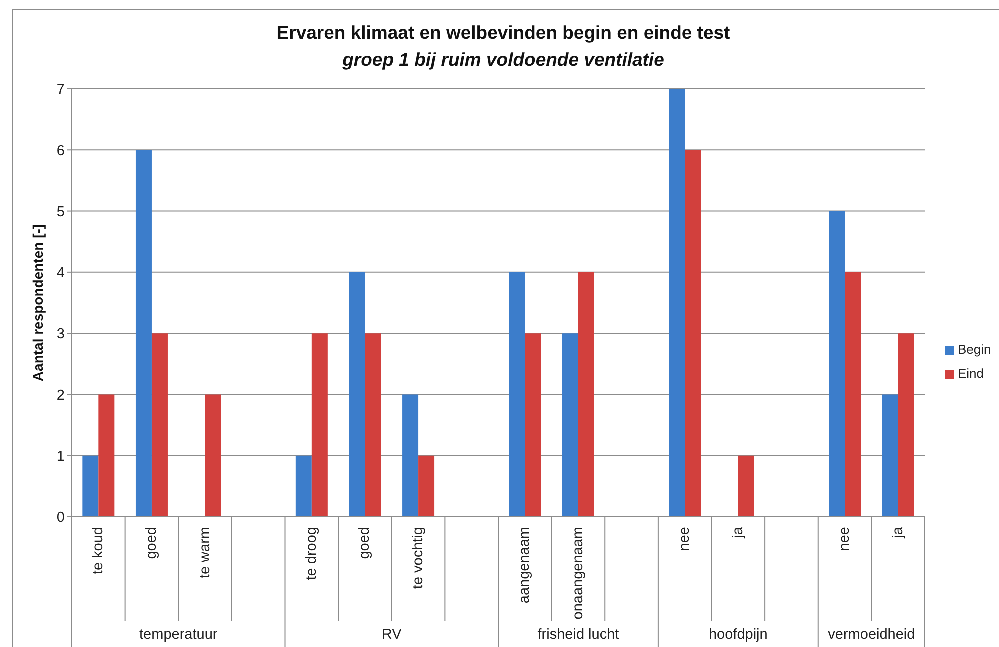 This screenshot has width=999, height=647. I want to click on y-axis-title: Aantal respondenten [-], so click(38, 303).